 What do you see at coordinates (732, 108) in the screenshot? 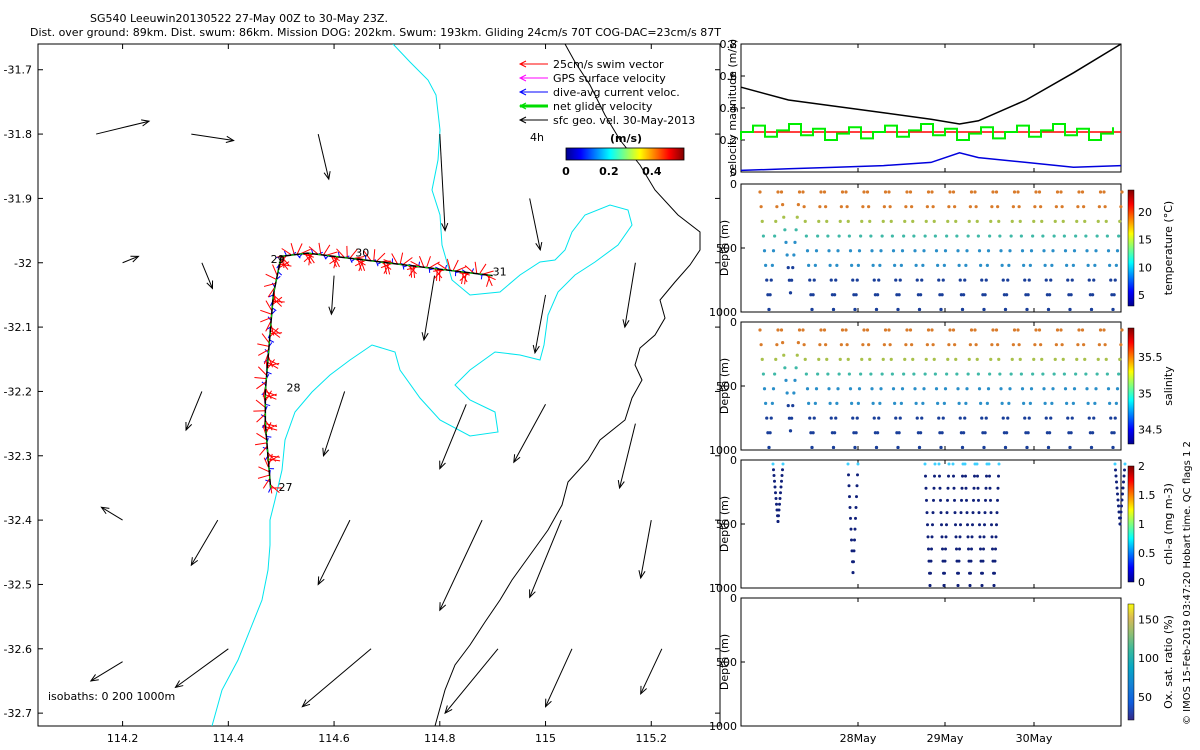
I see `panel-ylabel: velocity magnitude (m/s)` at bounding box center [732, 108].